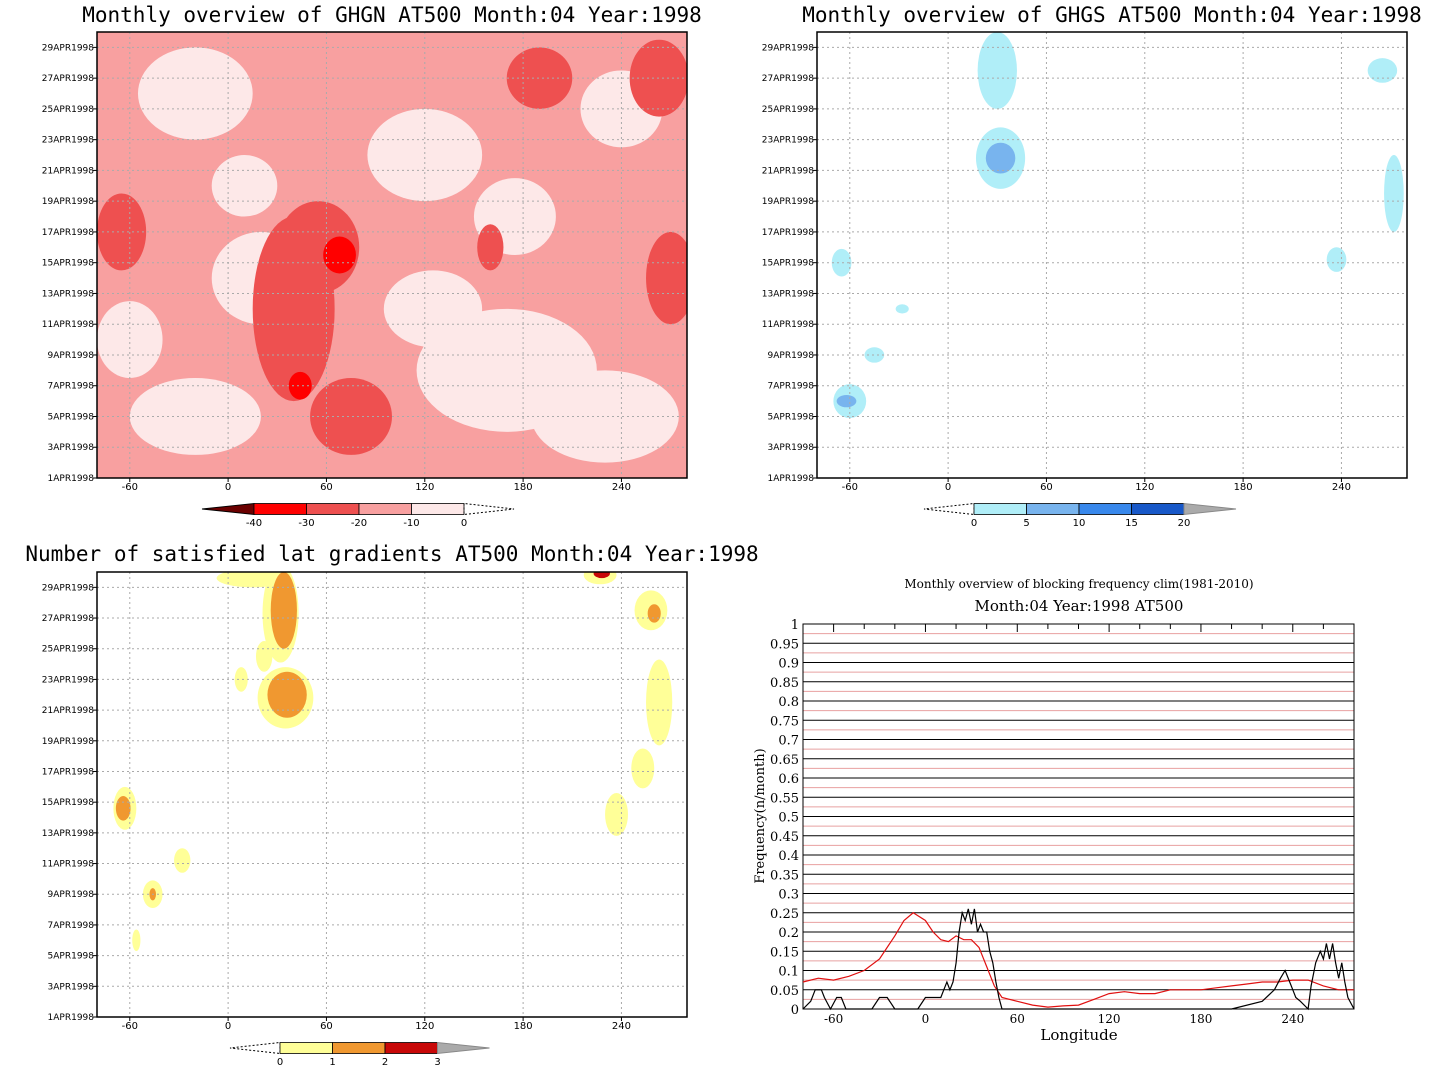 This screenshot has height=1091, width=1440. What do you see at coordinates (1026, 523) in the screenshot?
I see `colorbar-label-2: 5` at bounding box center [1026, 523].